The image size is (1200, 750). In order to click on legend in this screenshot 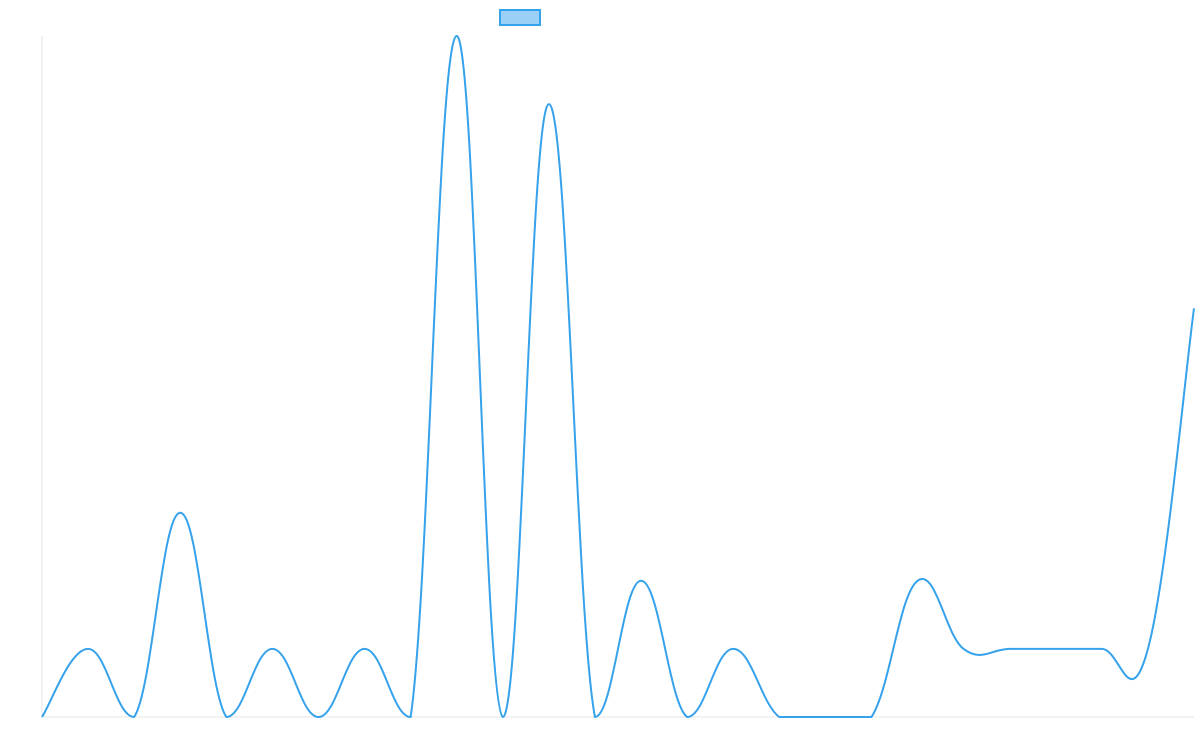, I will do `click(520, 17)`.